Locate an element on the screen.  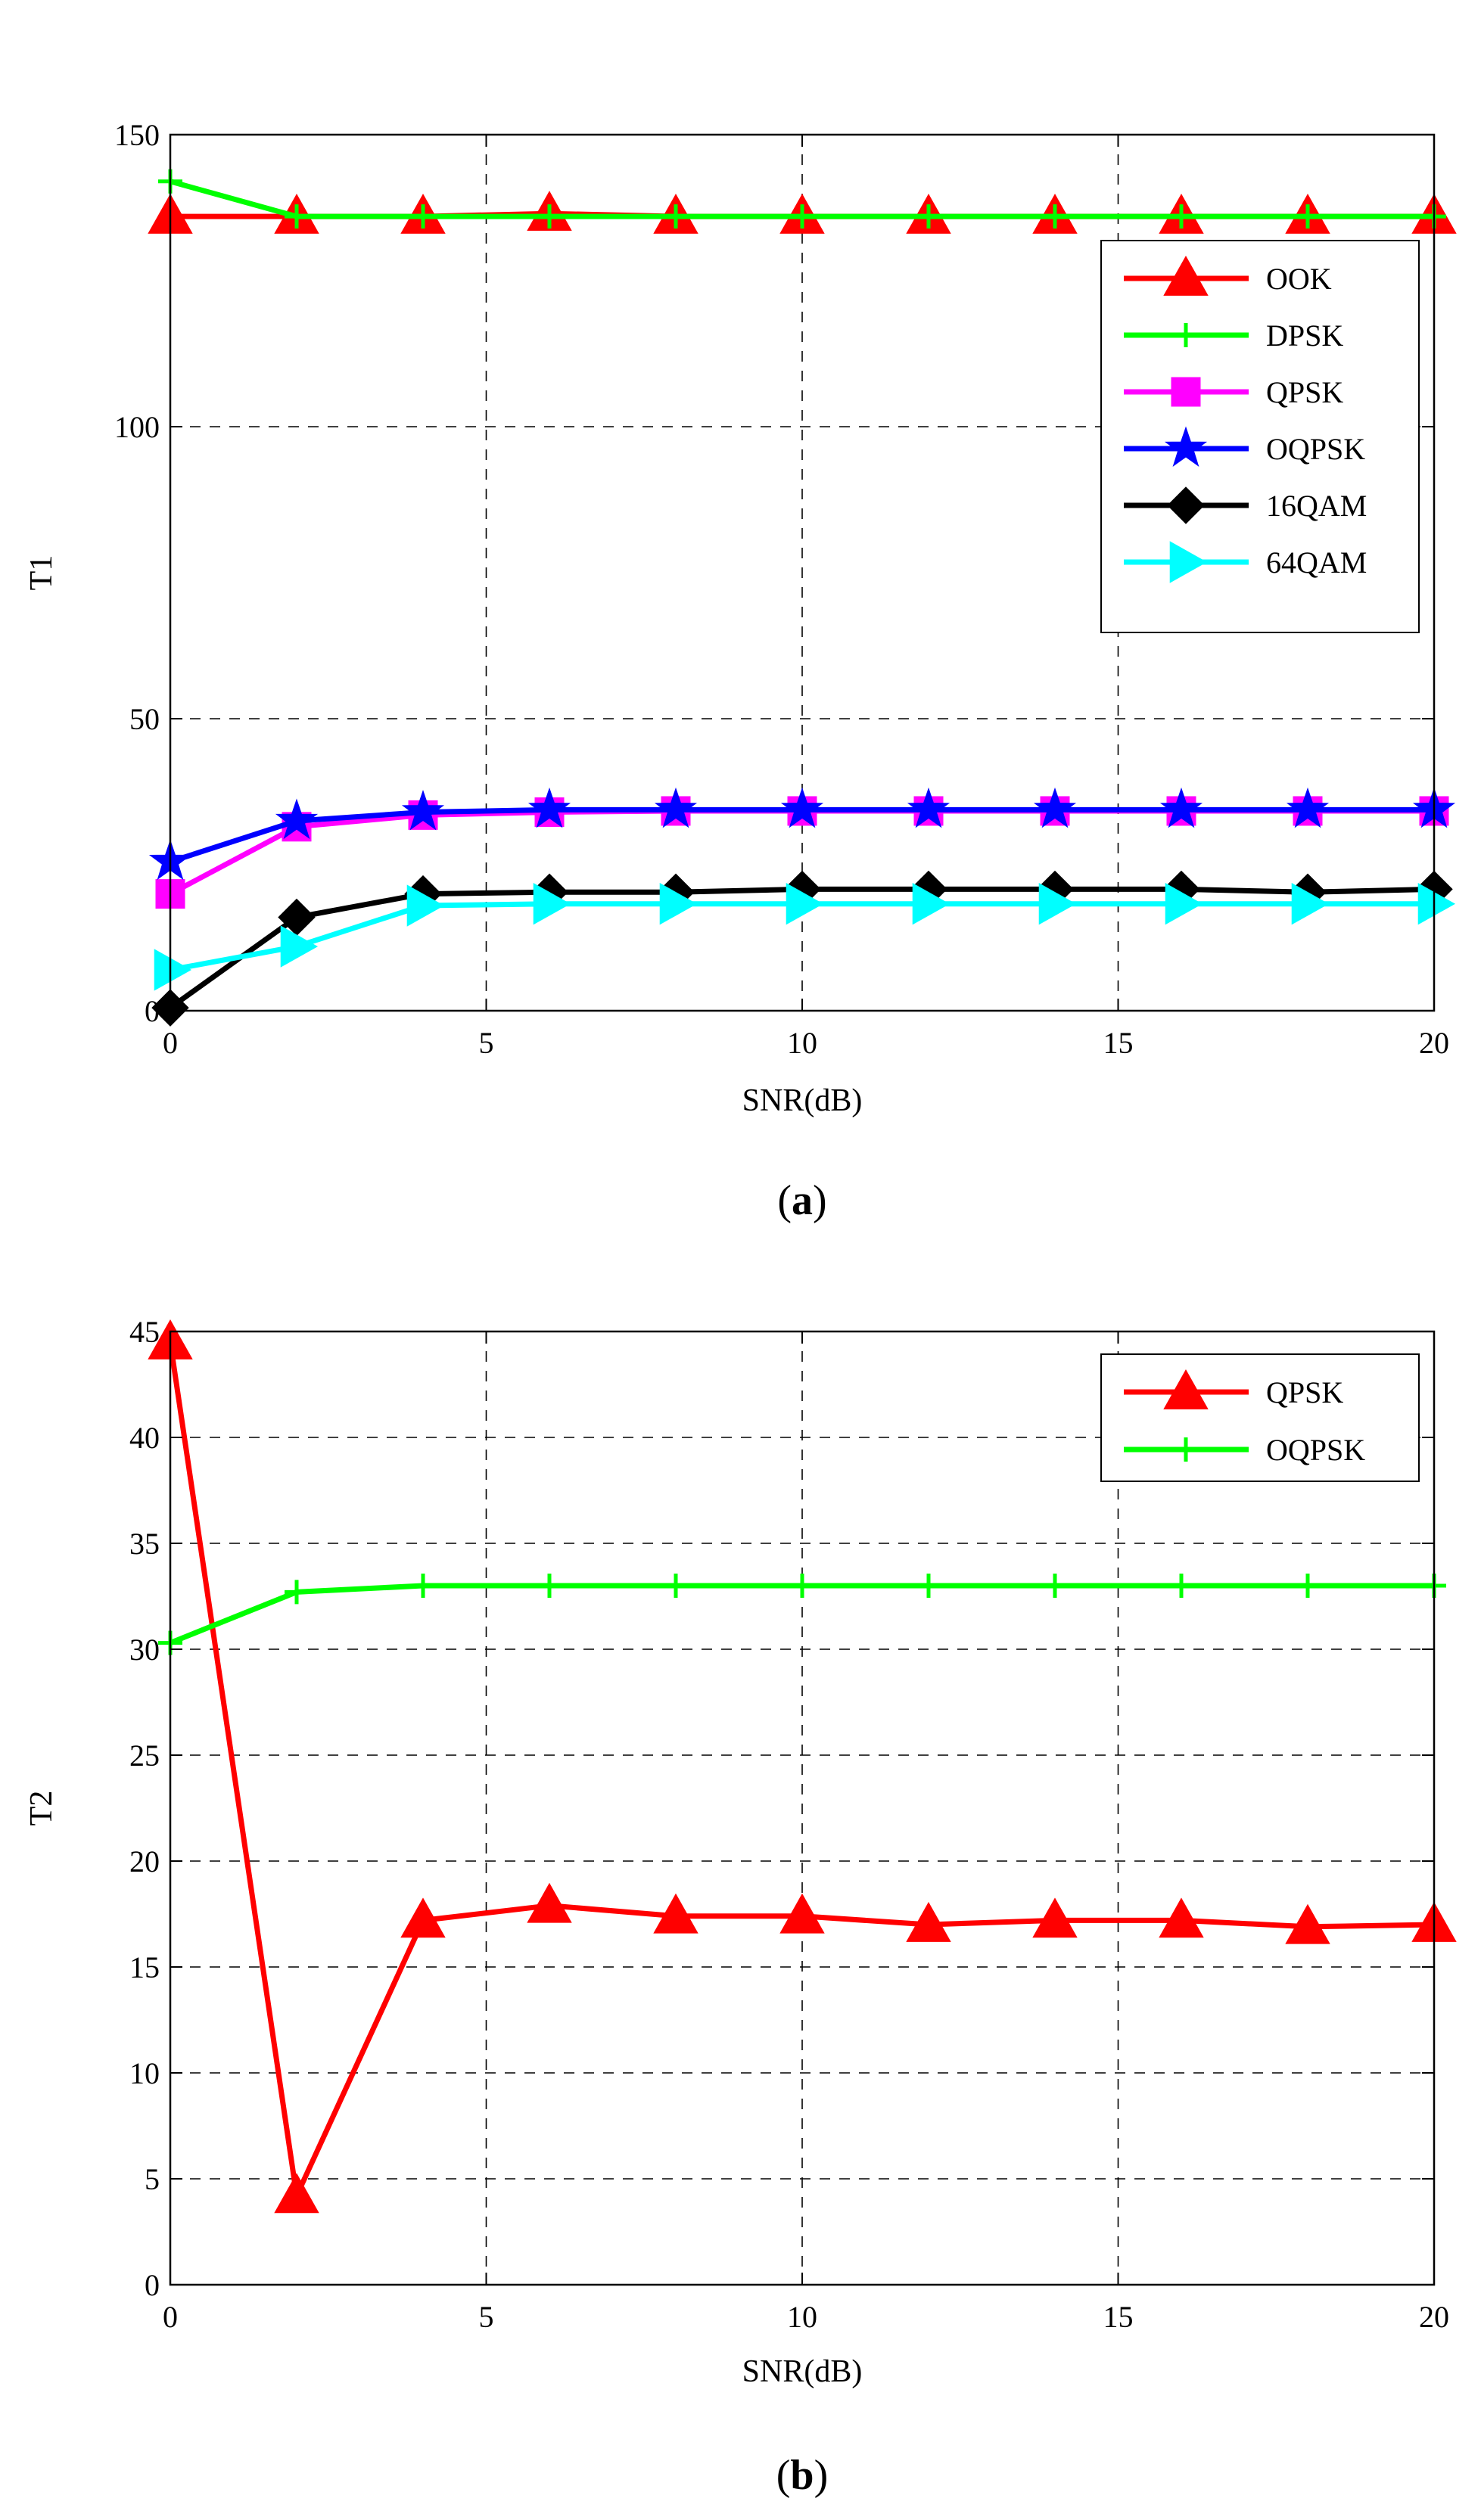
legend-item: 16QAM is located at coordinates (1245, 505).